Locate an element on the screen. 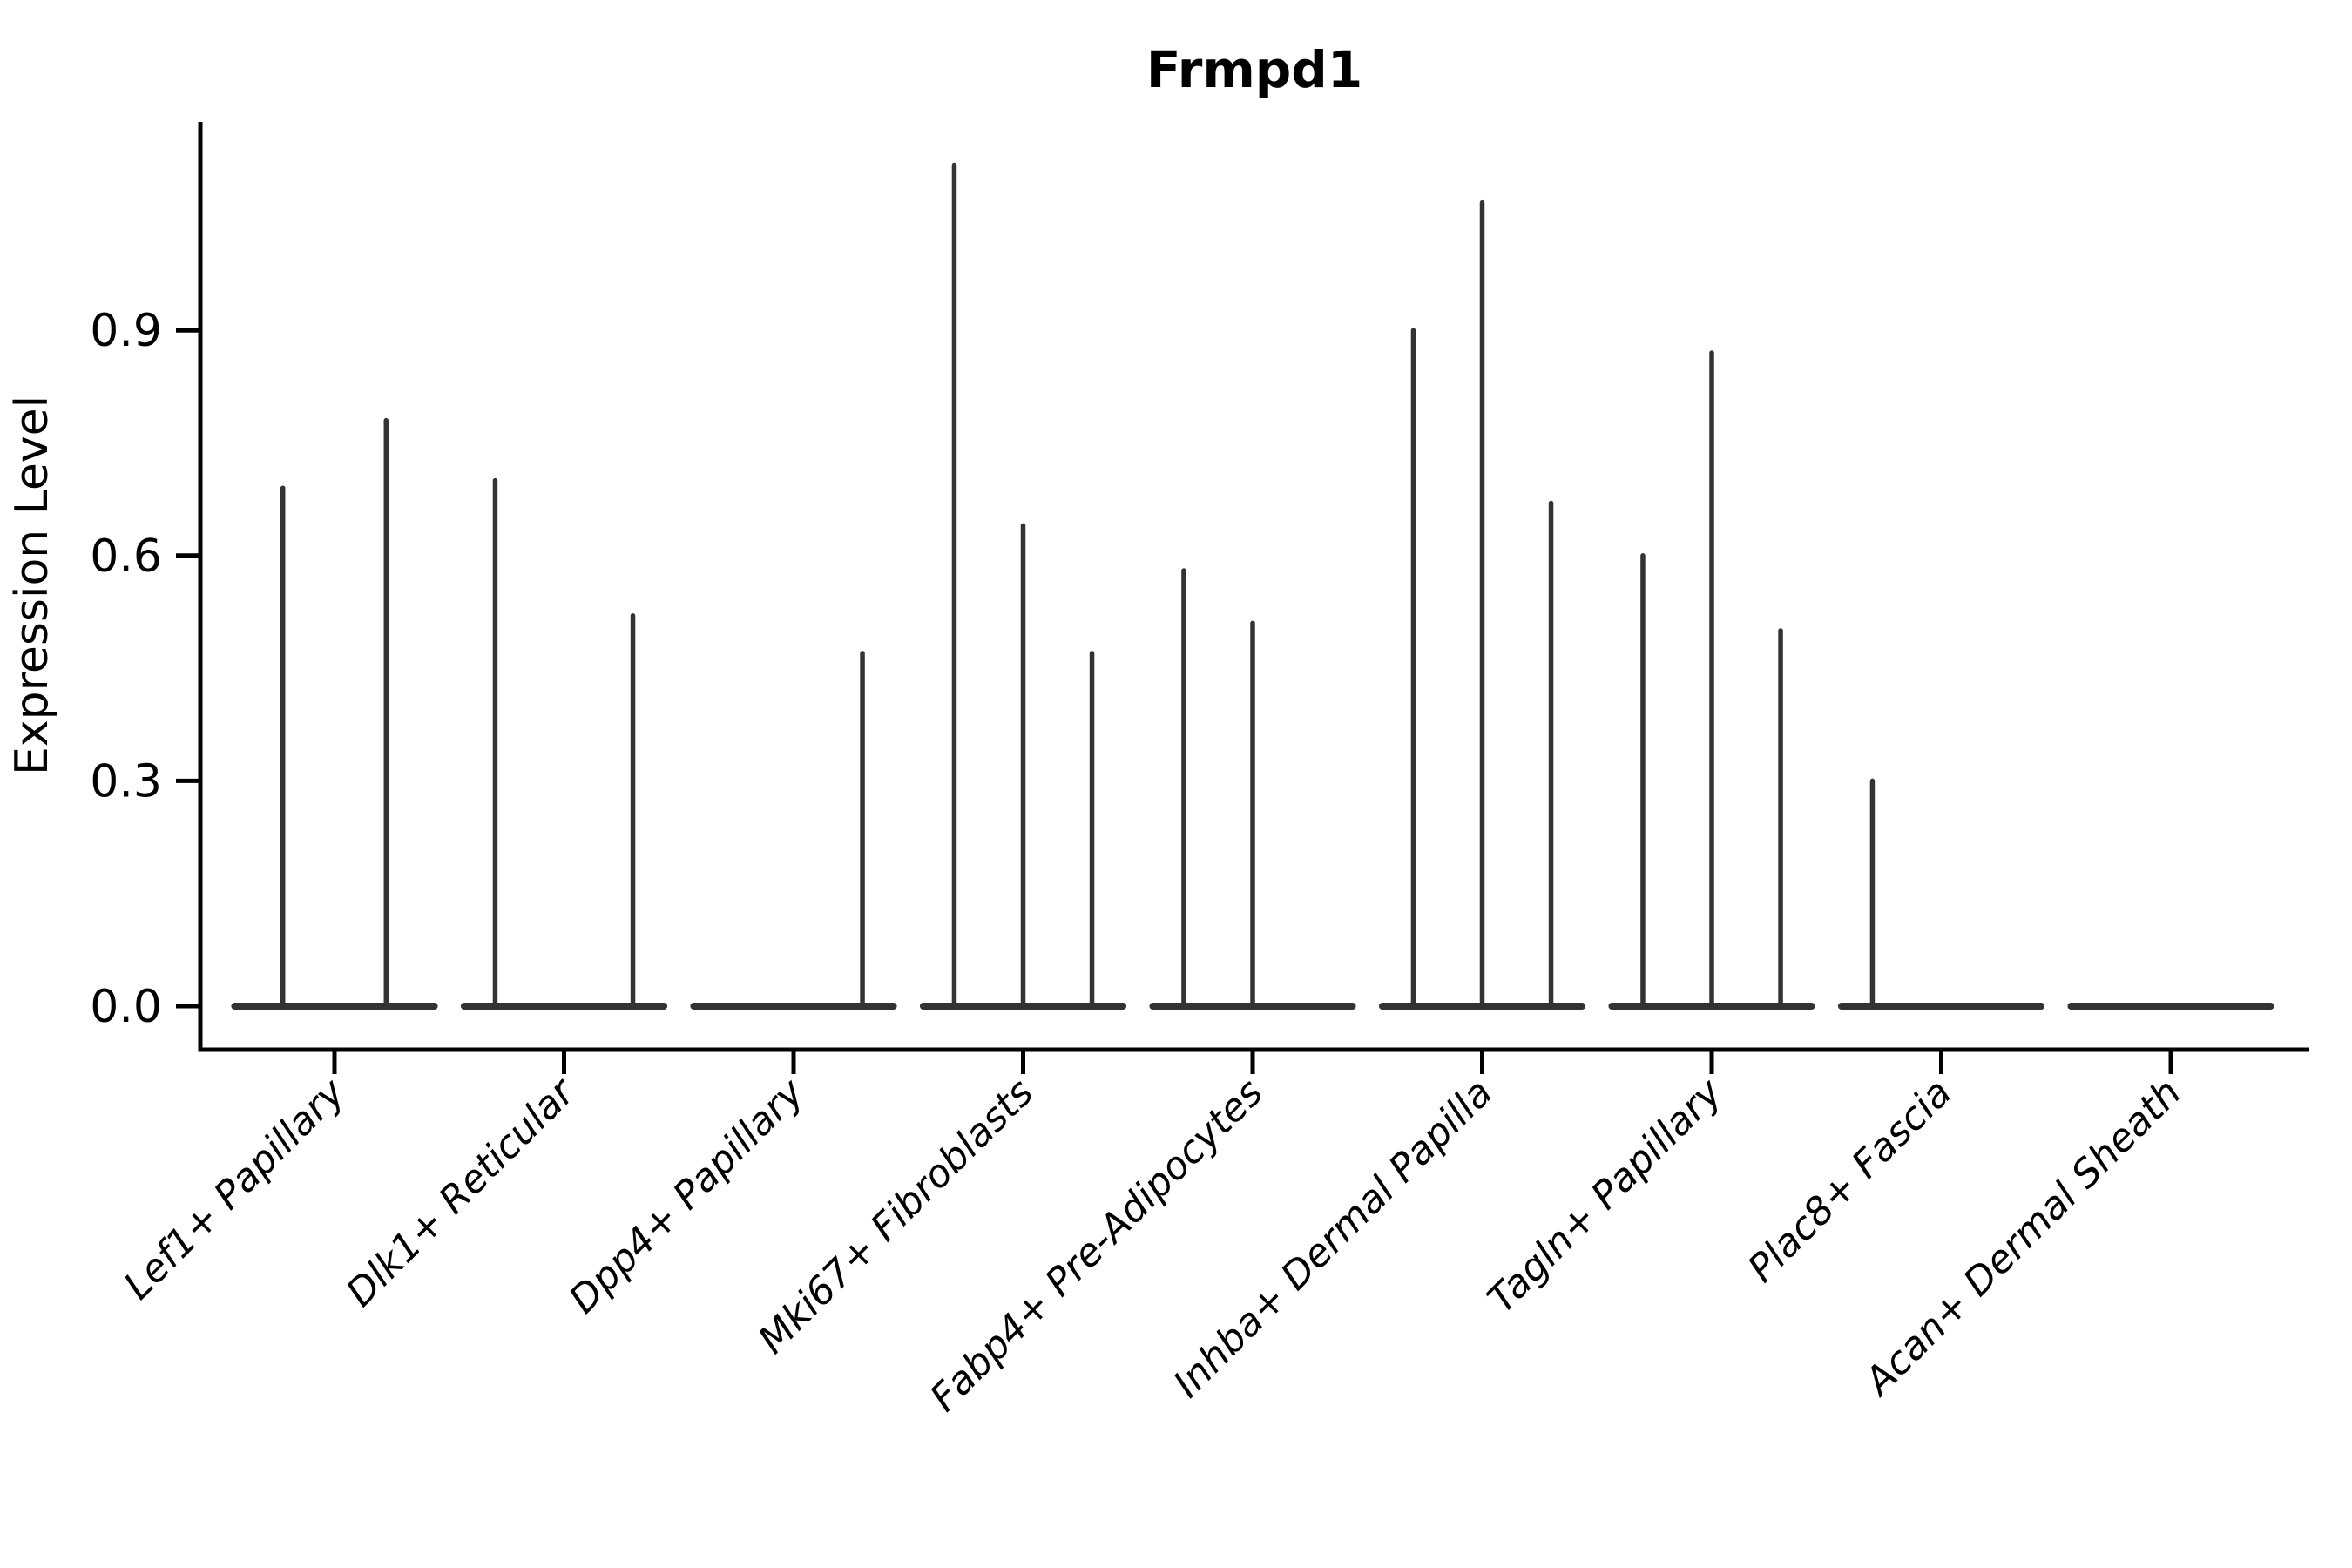  x-tick-label: Plac8+ Fascia is located at coordinates (1850, 1181).